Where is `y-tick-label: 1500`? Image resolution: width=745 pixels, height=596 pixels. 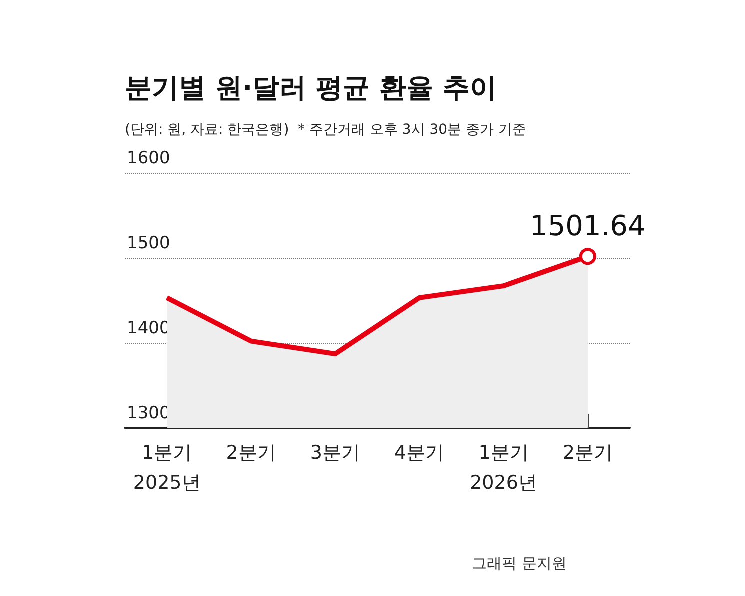
y-tick-label: 1500 is located at coordinates (148, 244).